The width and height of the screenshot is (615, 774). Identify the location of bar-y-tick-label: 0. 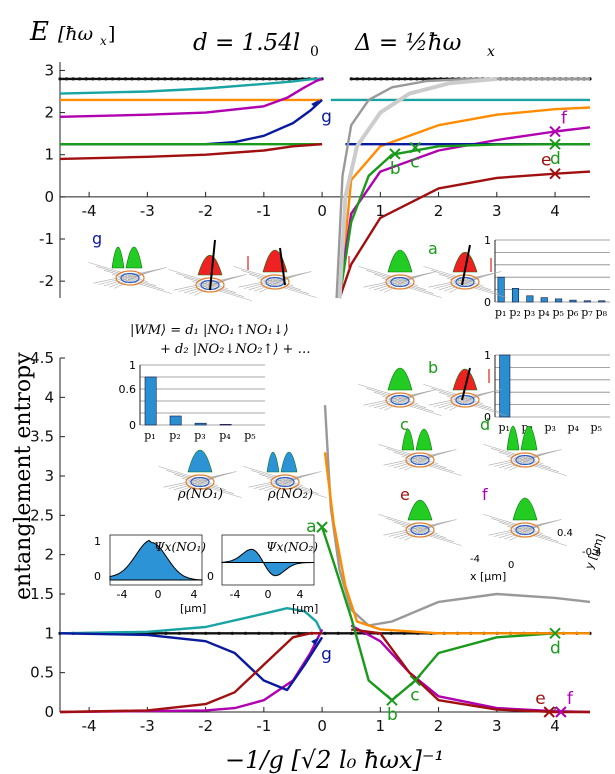
(487, 302).